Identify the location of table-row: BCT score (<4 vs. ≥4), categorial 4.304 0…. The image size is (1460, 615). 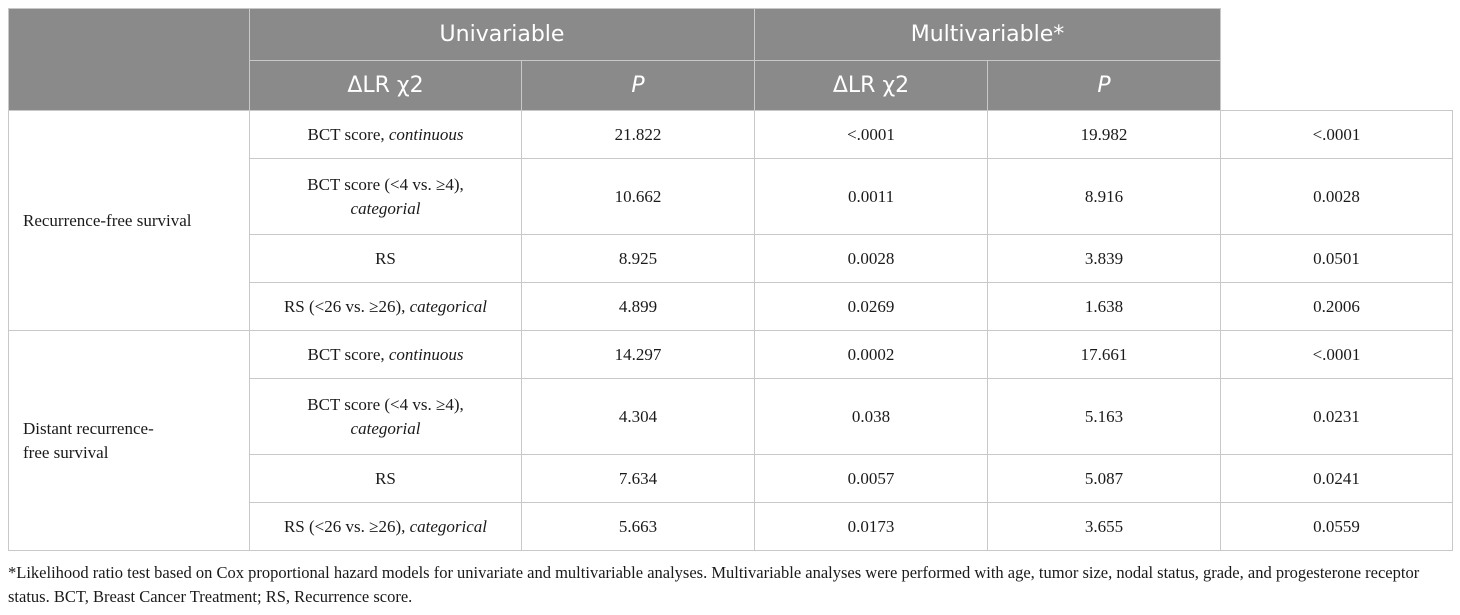
(731, 416).